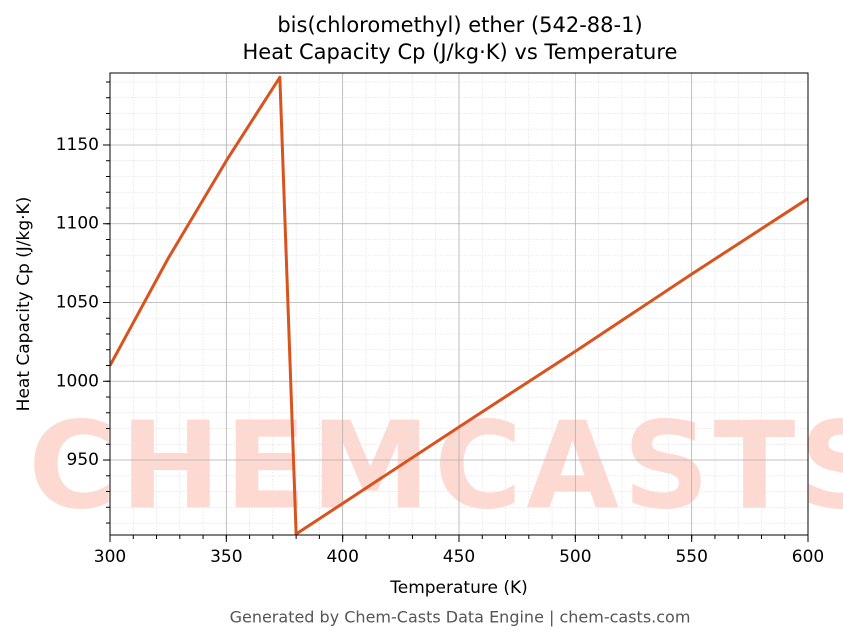  Describe the element at coordinates (460, 52) in the screenshot. I see `chart-subtitle: Heat Capacity Cp (J/kg·K) vs Temperature` at that location.